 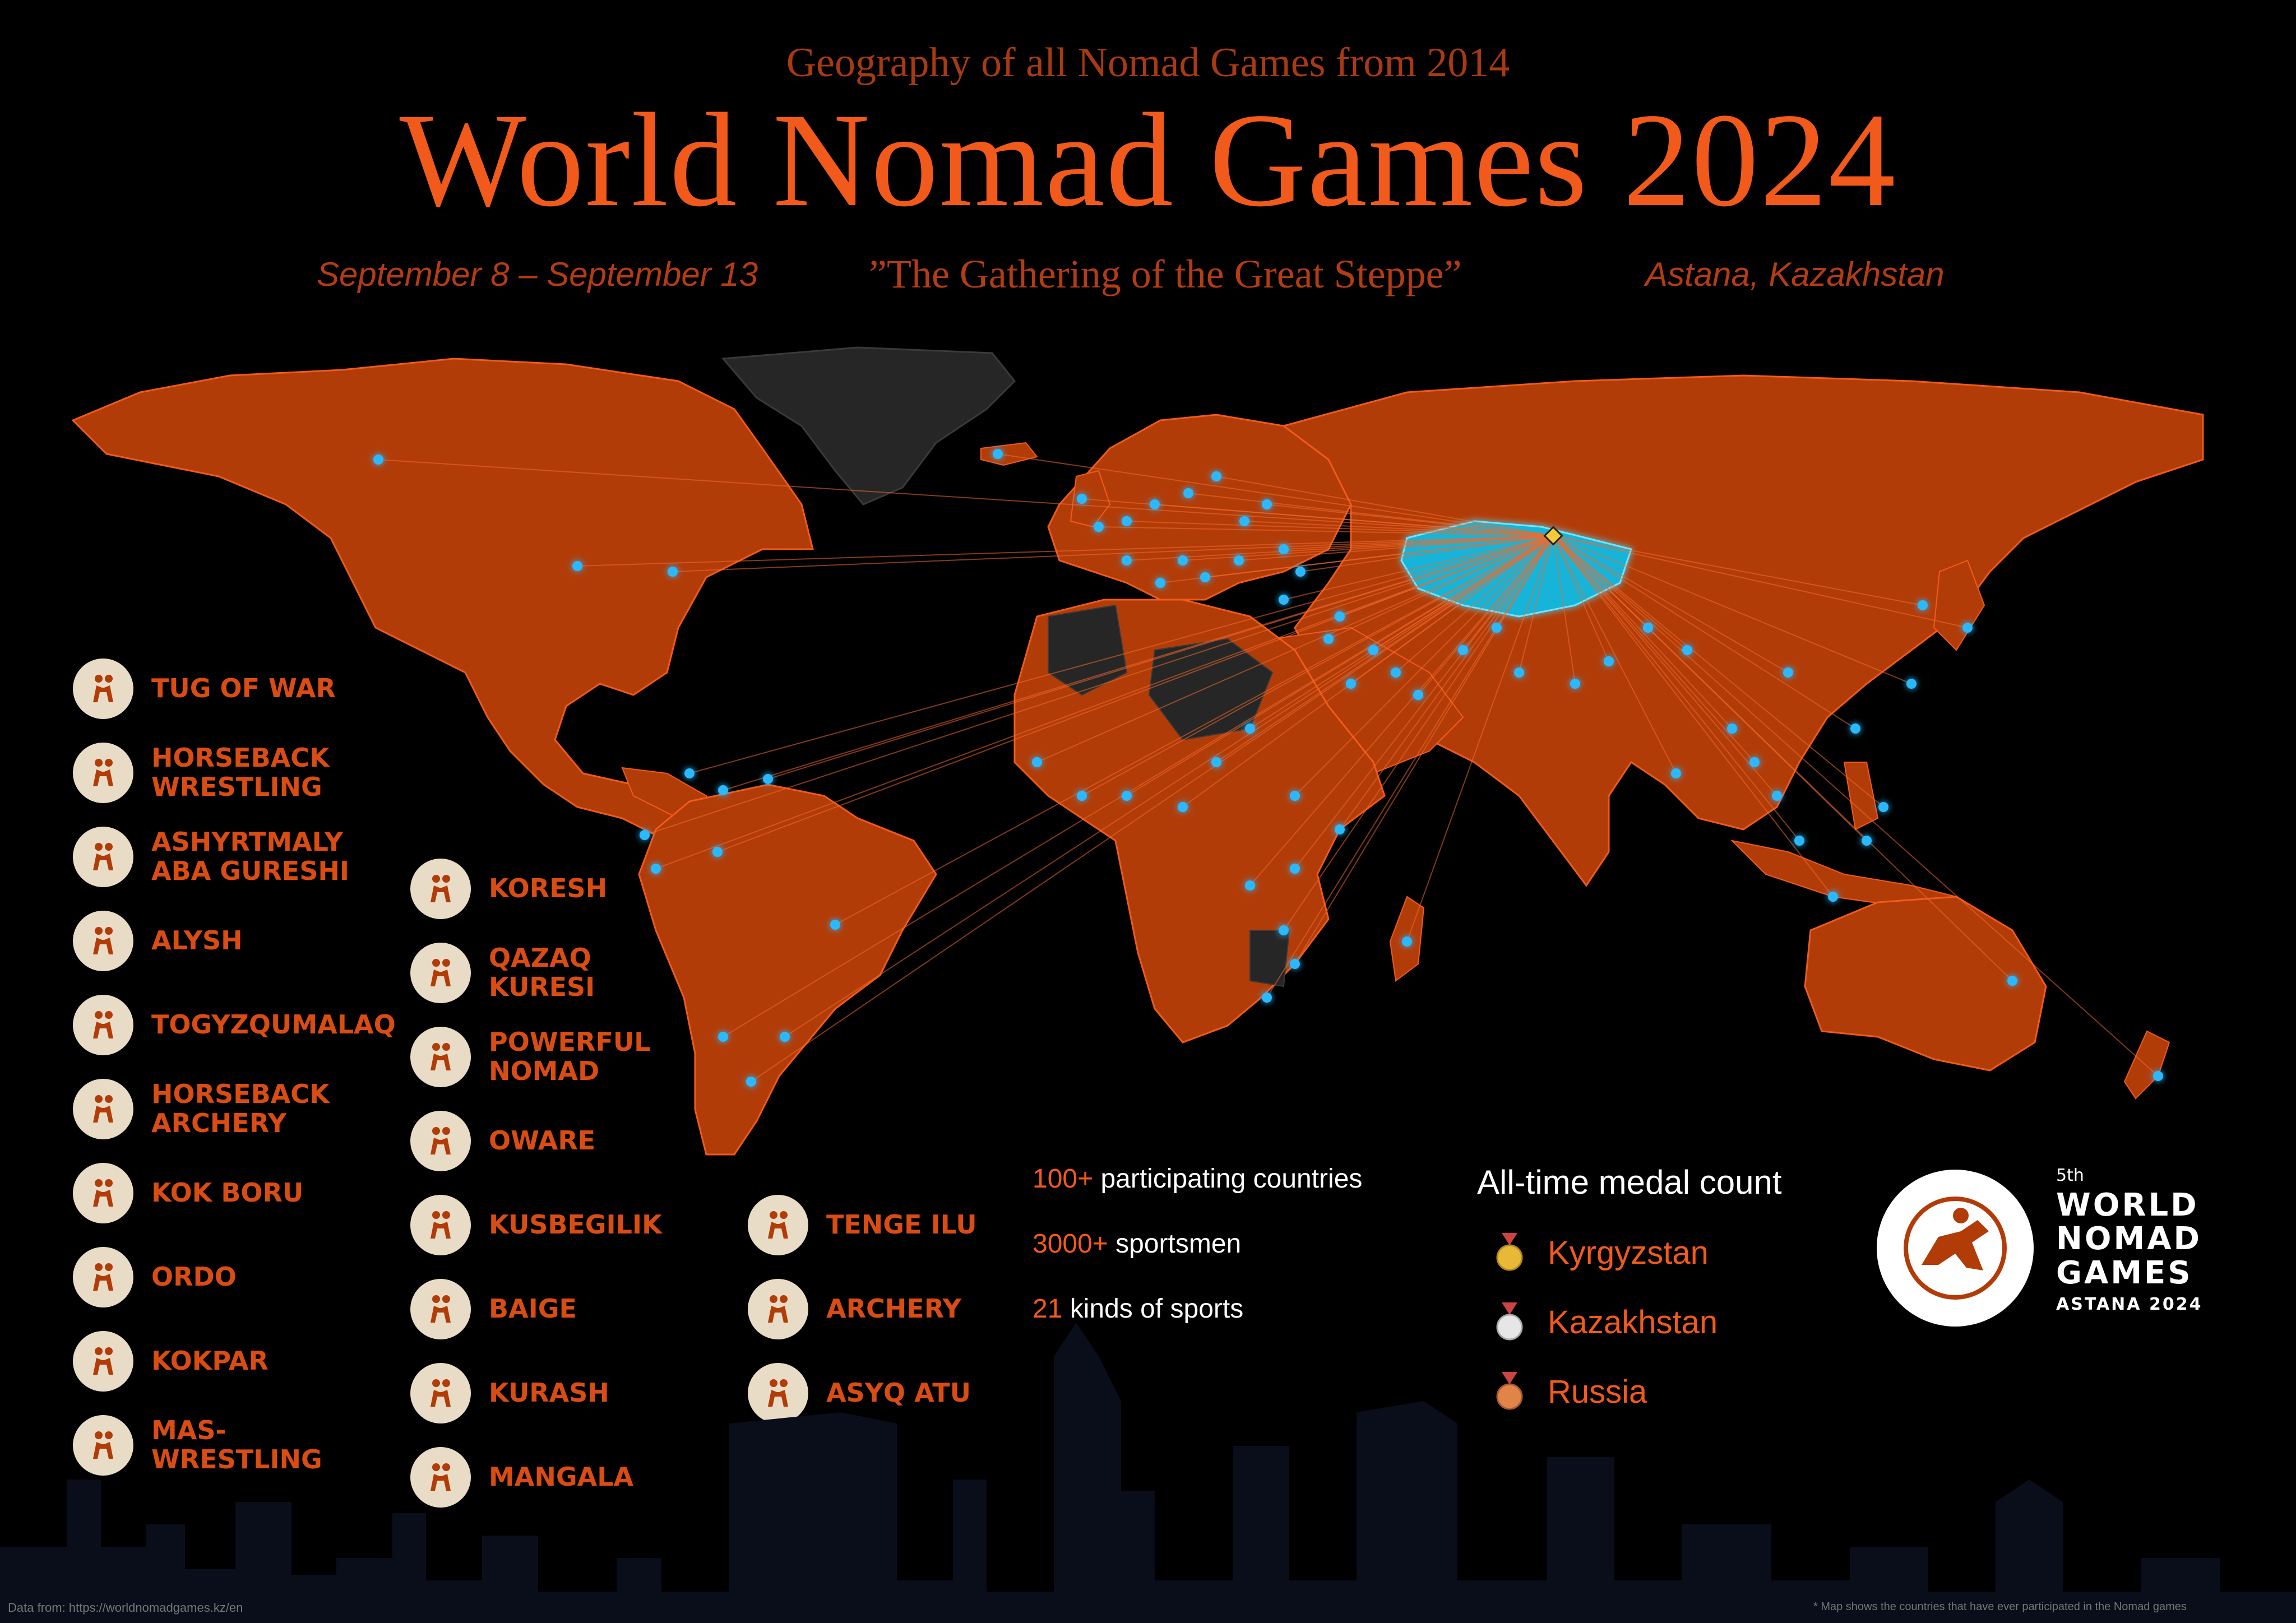 I want to click on sport-name: BAIGE, so click(x=533, y=1308).